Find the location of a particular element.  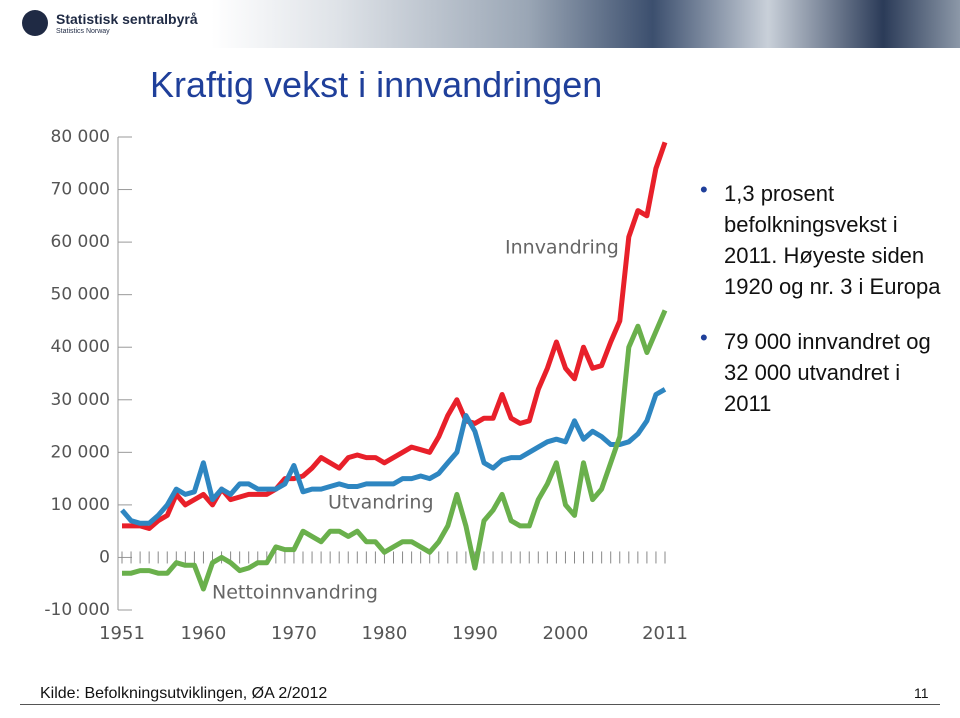

y-tick-label: -10 000 is located at coordinates (77, 610).